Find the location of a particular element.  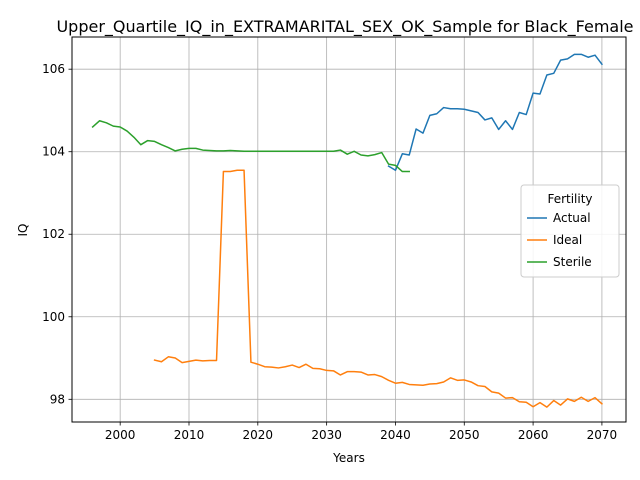

series-line-actual is located at coordinates (495, 112).